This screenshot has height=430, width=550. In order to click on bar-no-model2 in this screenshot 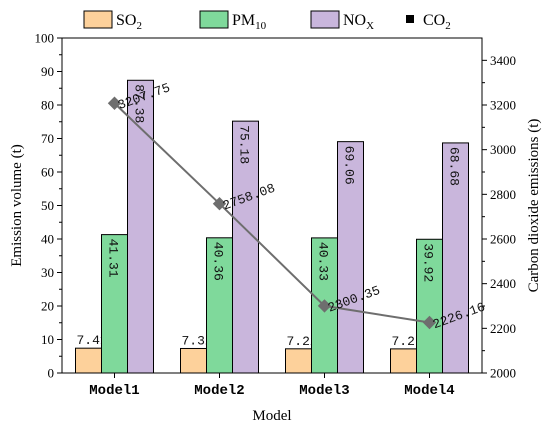, I will do `click(245, 247)`.